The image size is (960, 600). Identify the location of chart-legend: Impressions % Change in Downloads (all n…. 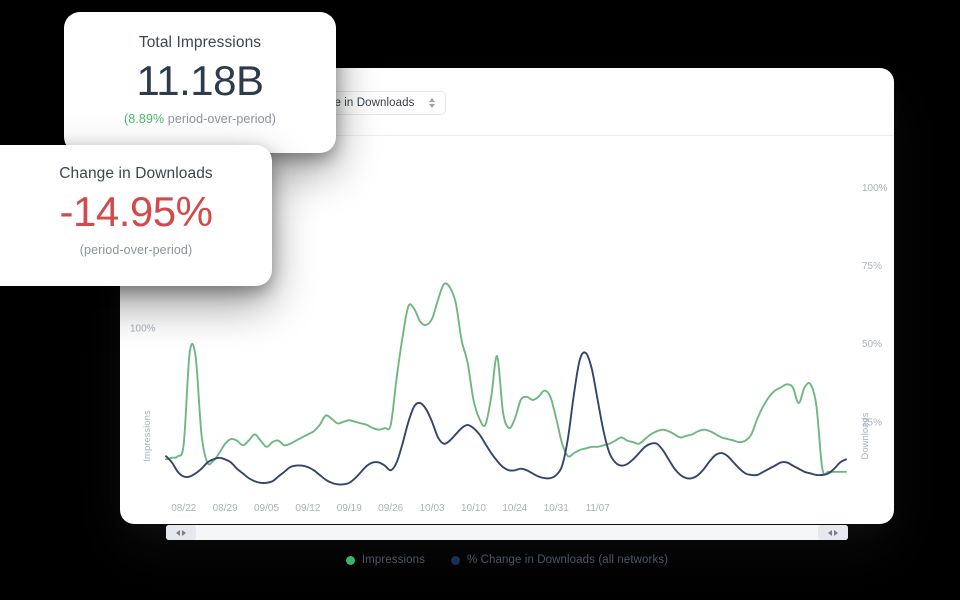
(507, 560).